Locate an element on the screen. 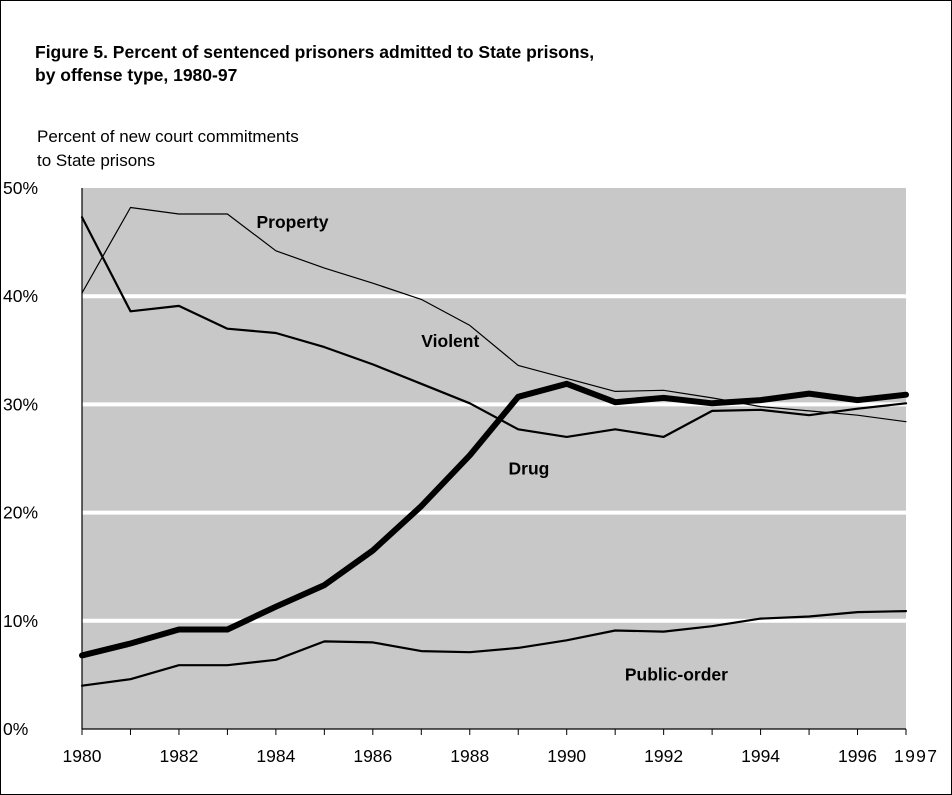 The height and width of the screenshot is (795, 952). x-tick-label: 1982 is located at coordinates (178, 756).